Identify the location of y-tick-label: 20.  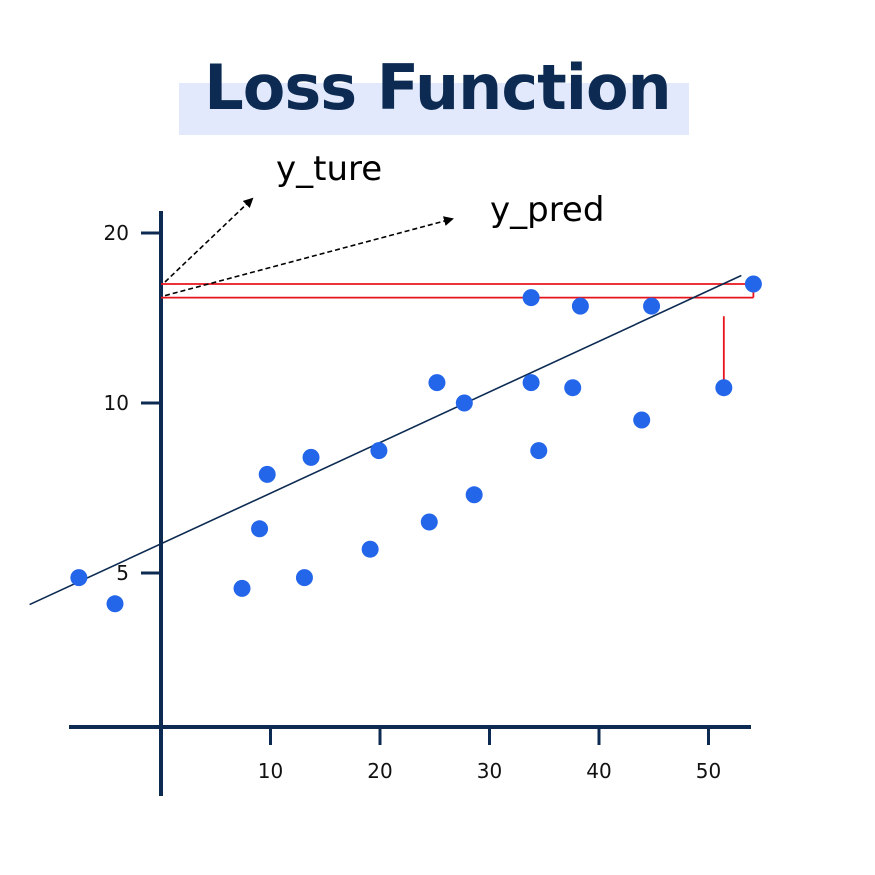
(116, 233).